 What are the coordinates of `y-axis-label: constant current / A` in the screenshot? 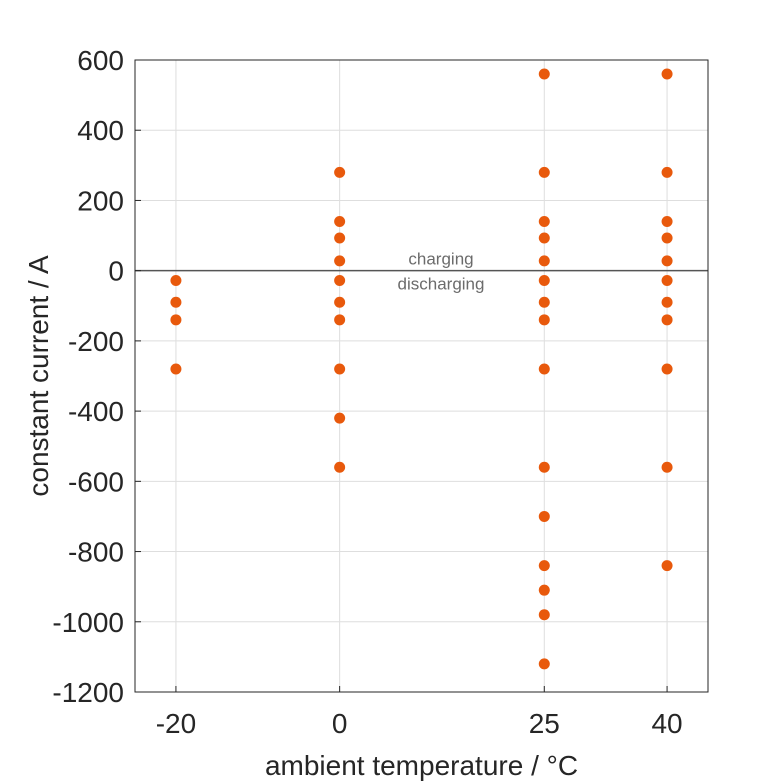 It's located at (38, 376).